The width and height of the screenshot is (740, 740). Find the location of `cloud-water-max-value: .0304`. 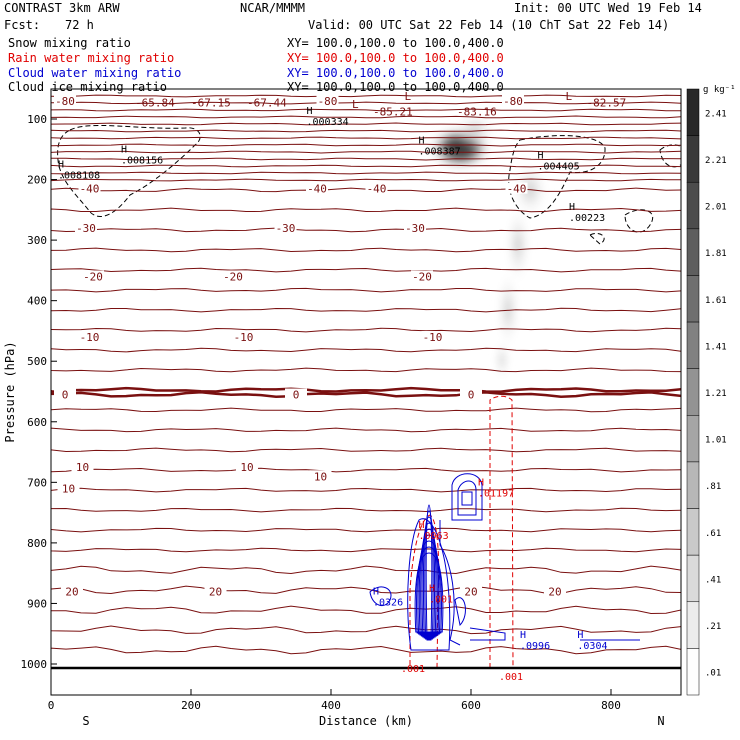

cloud-water-max-value: .0304 is located at coordinates (592, 646).